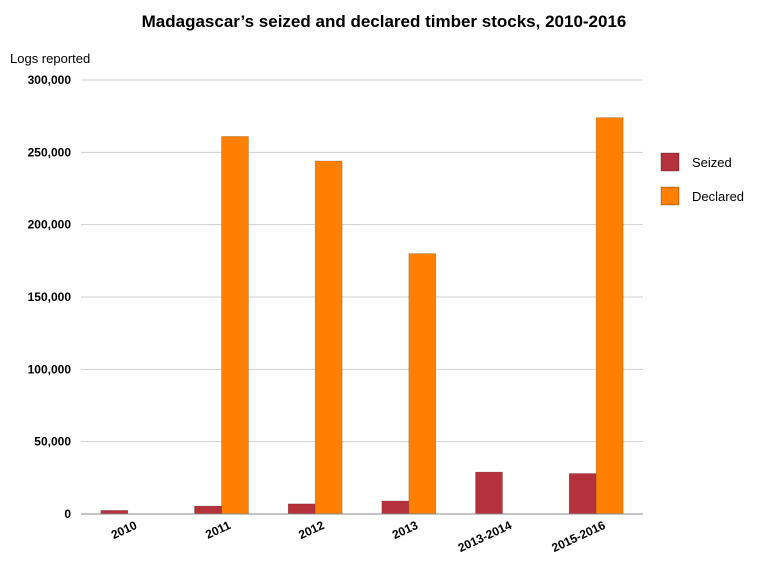  I want to click on legend-swatch-seized, so click(670, 162).